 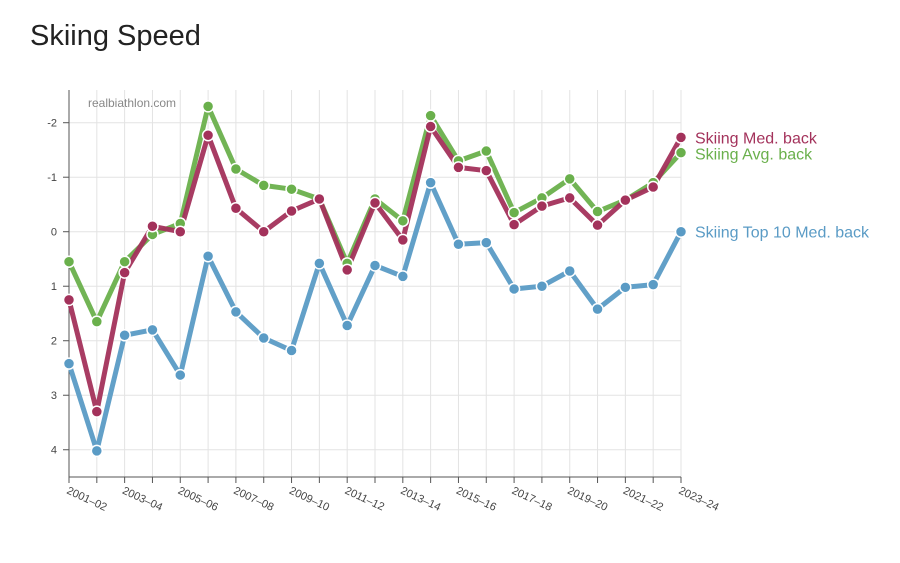 I want to click on y-tick-label: -1, so click(x=52, y=178).